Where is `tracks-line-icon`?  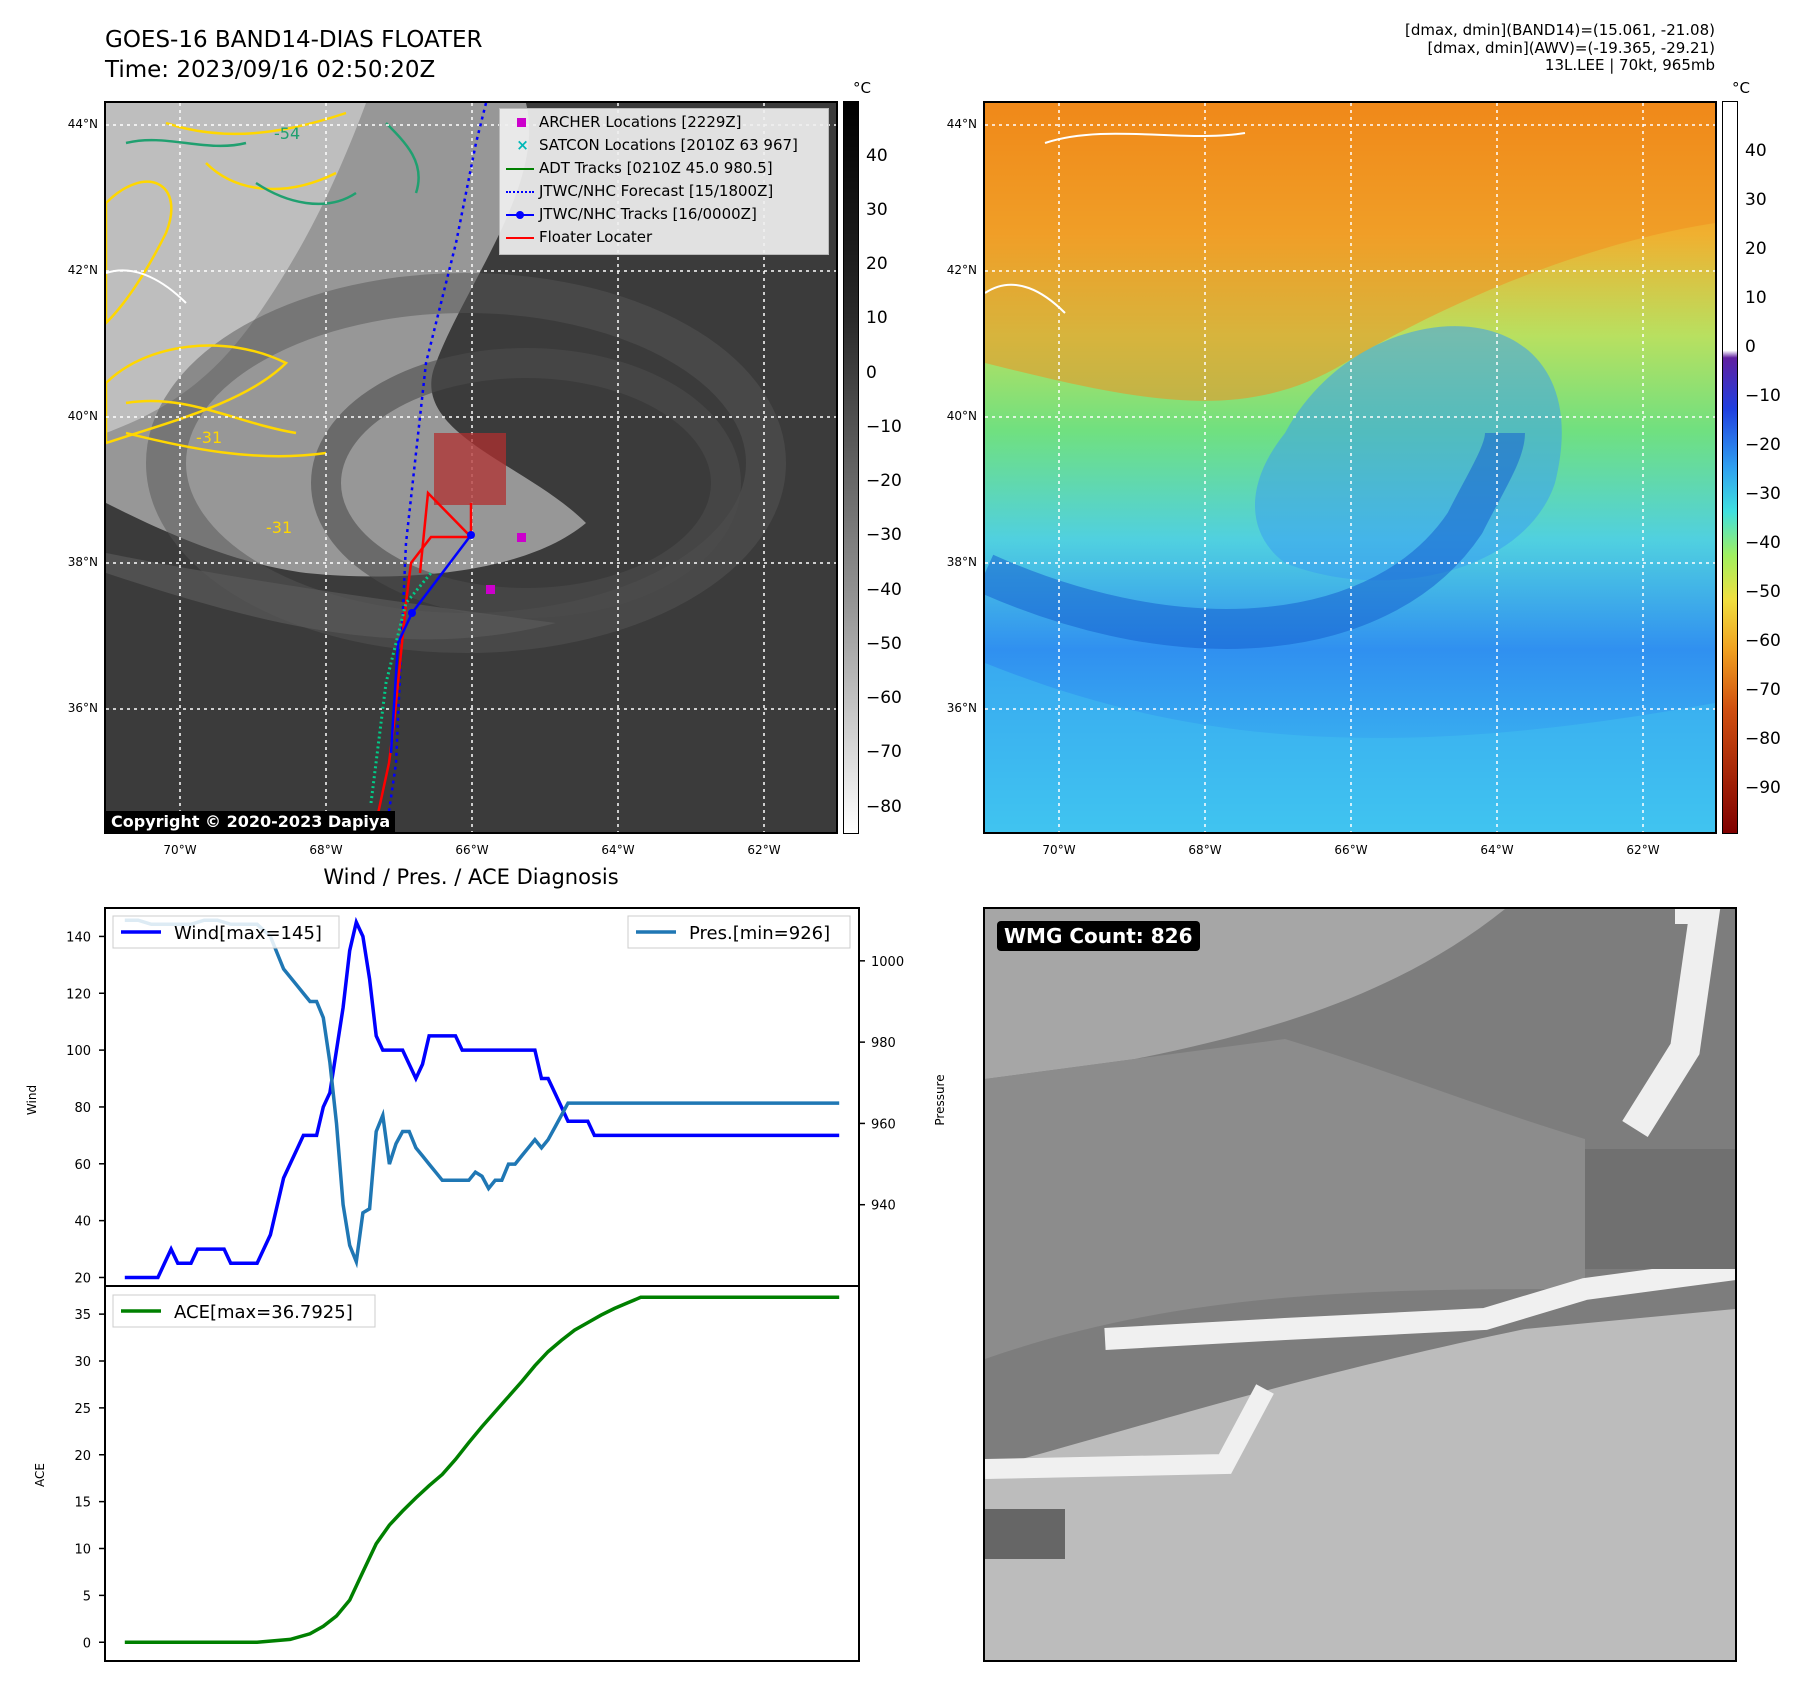 tracks-line-icon is located at coordinates (520, 214).